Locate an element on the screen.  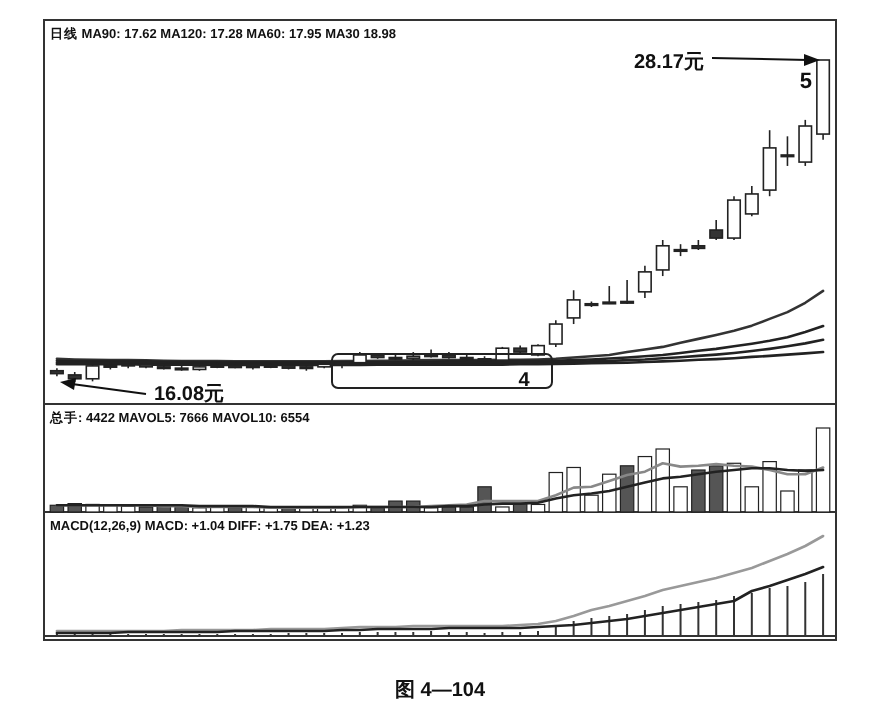
annotation: 28.17元 is located at coordinates (668, 62).